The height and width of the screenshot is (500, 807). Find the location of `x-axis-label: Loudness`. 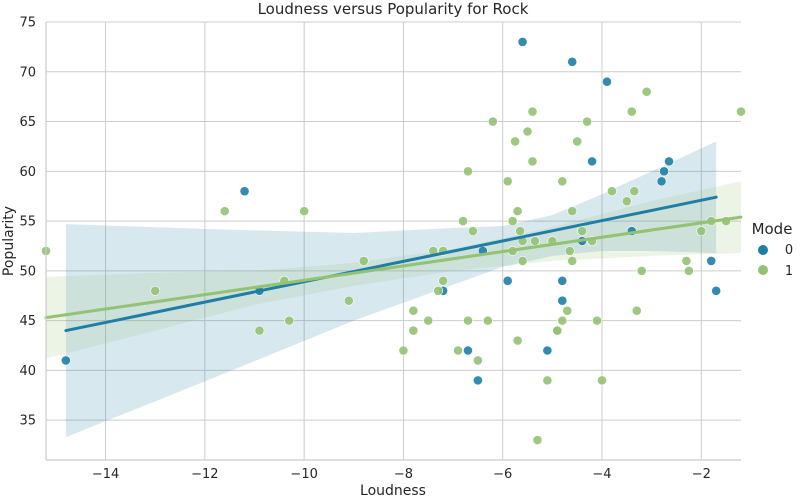

x-axis-label: Loudness is located at coordinates (393, 491).